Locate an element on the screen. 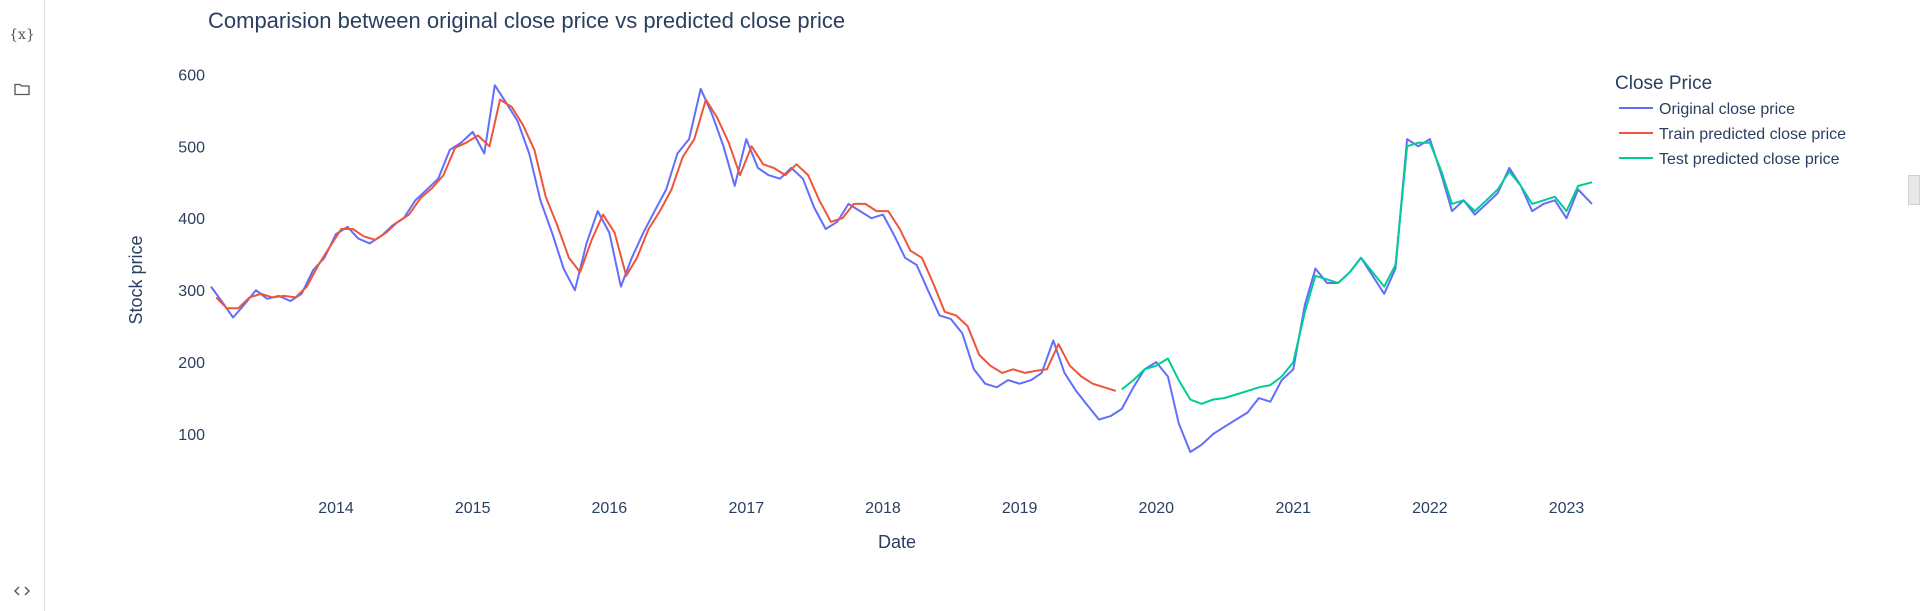 The image size is (1920, 611). legend-item: Original close price is located at coordinates (1707, 109).